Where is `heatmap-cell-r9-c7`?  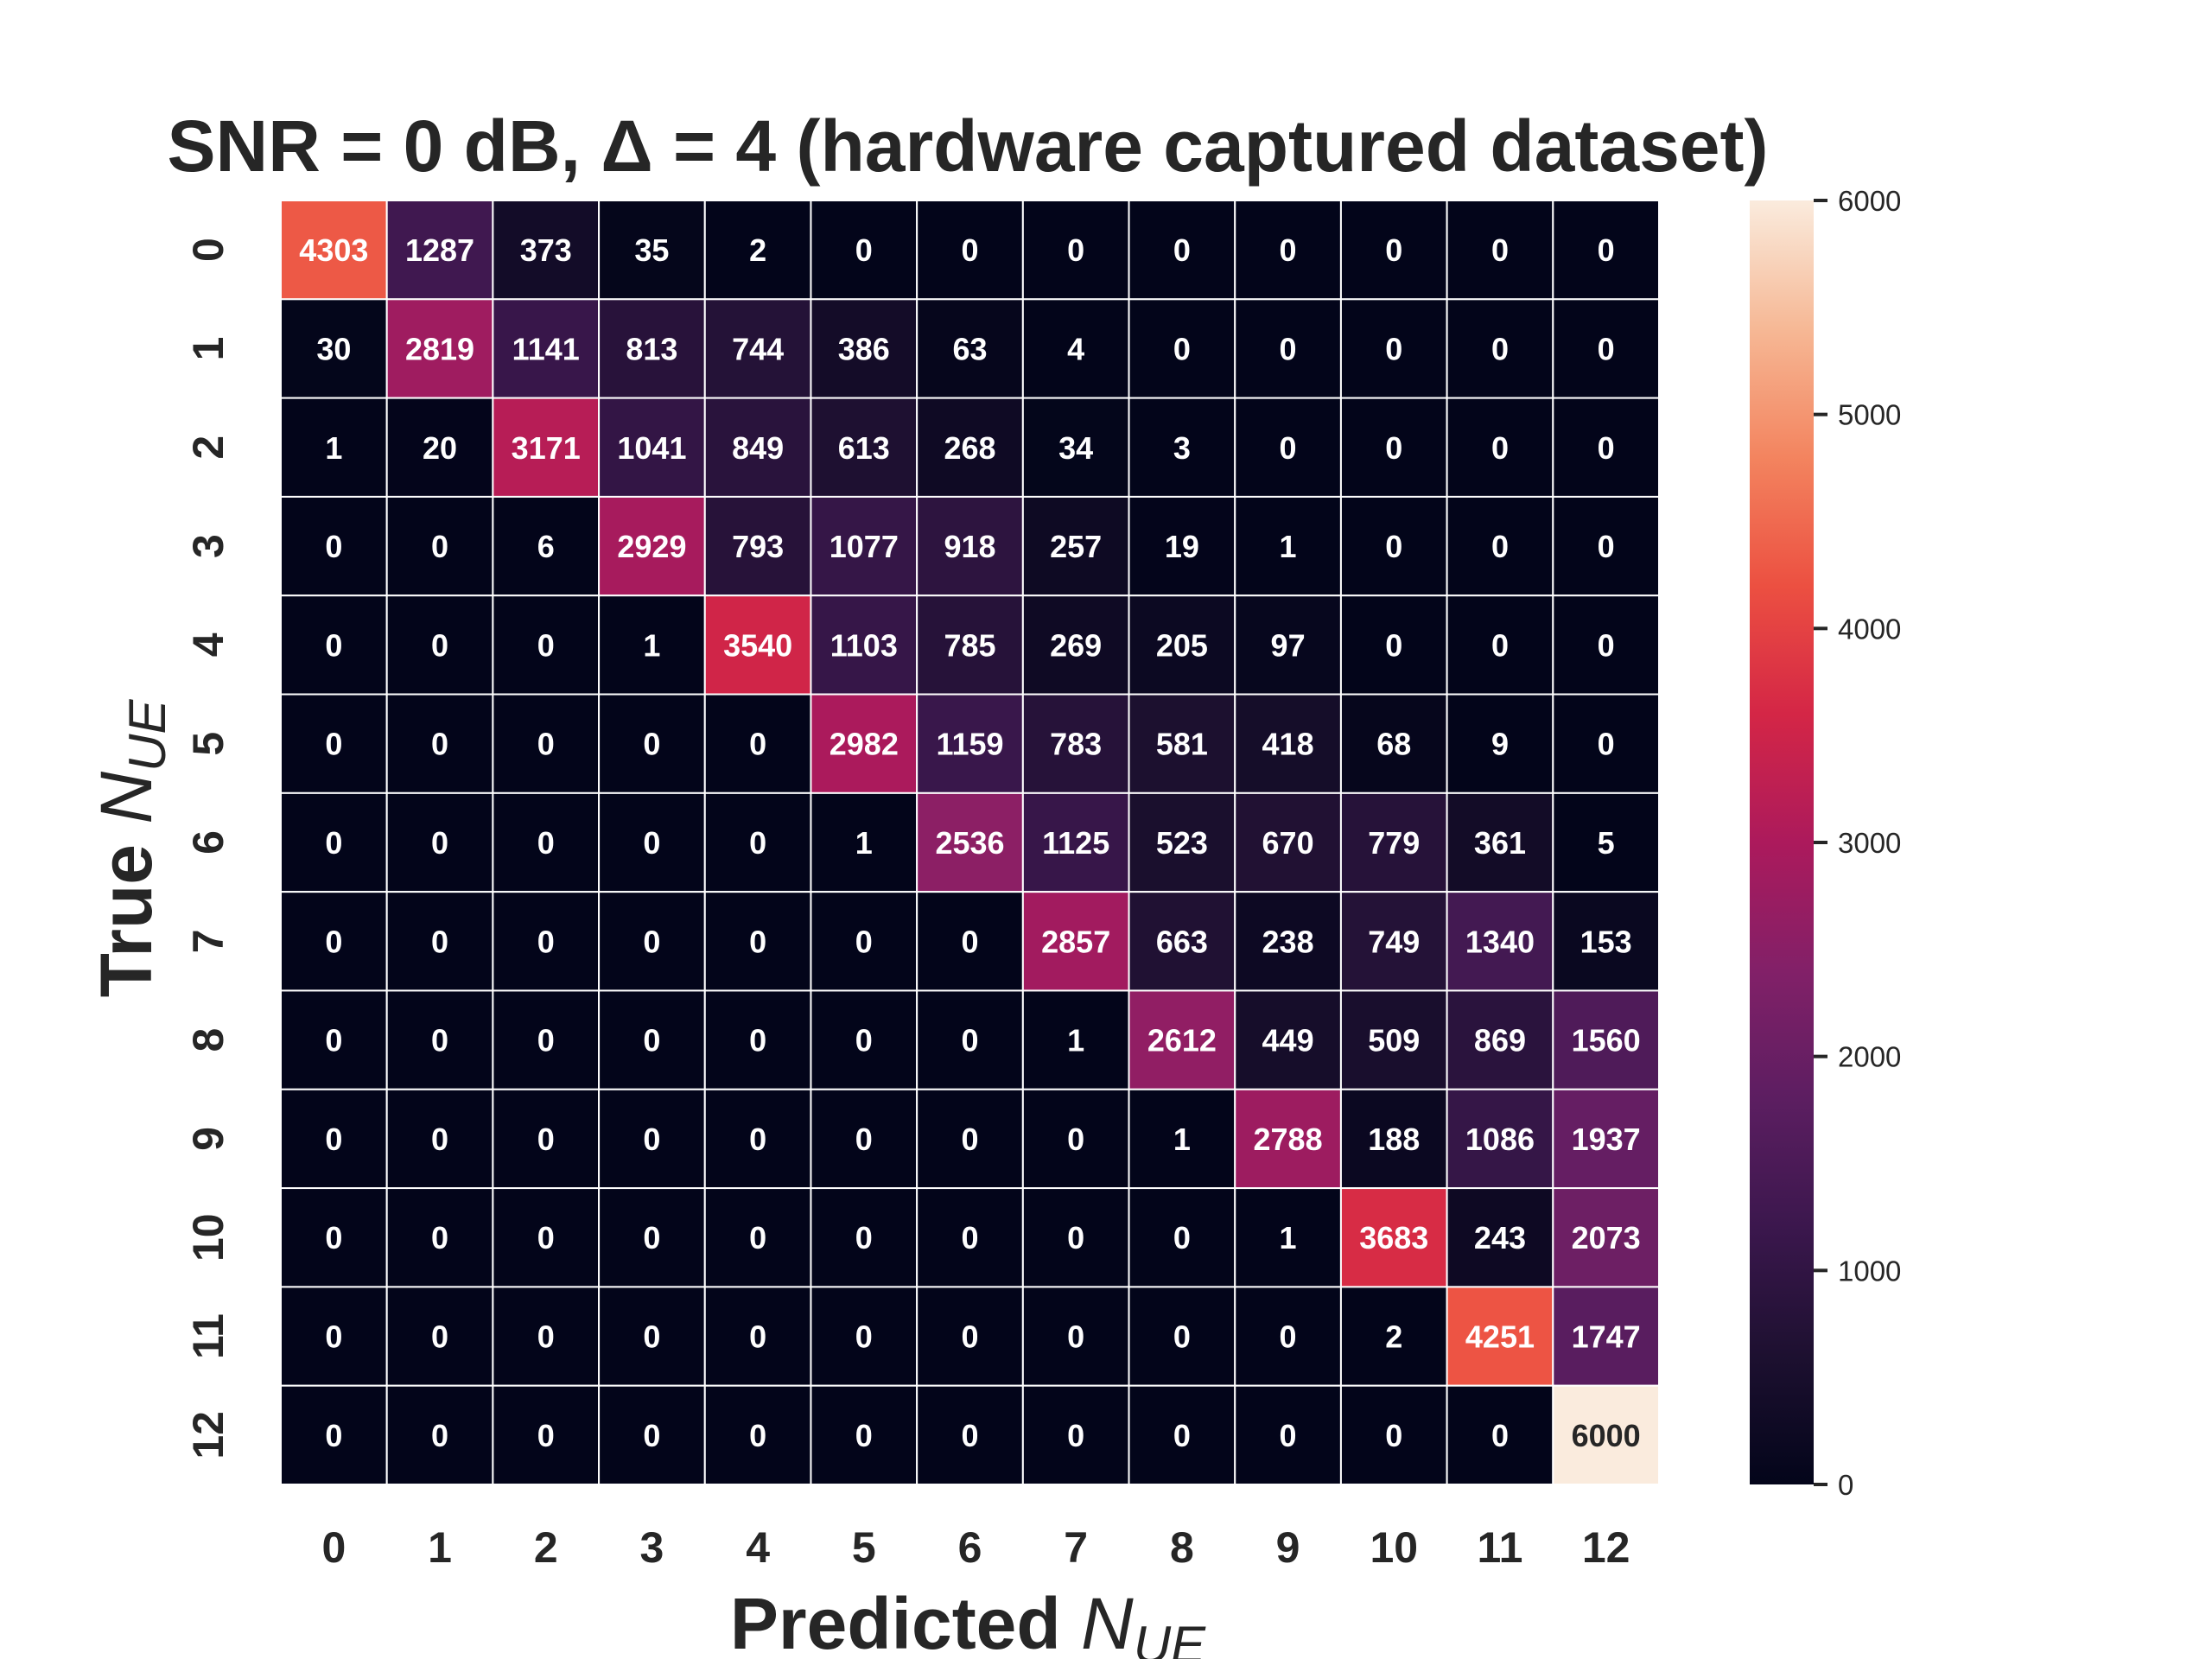 heatmap-cell-r9-c7 is located at coordinates (1075, 1139).